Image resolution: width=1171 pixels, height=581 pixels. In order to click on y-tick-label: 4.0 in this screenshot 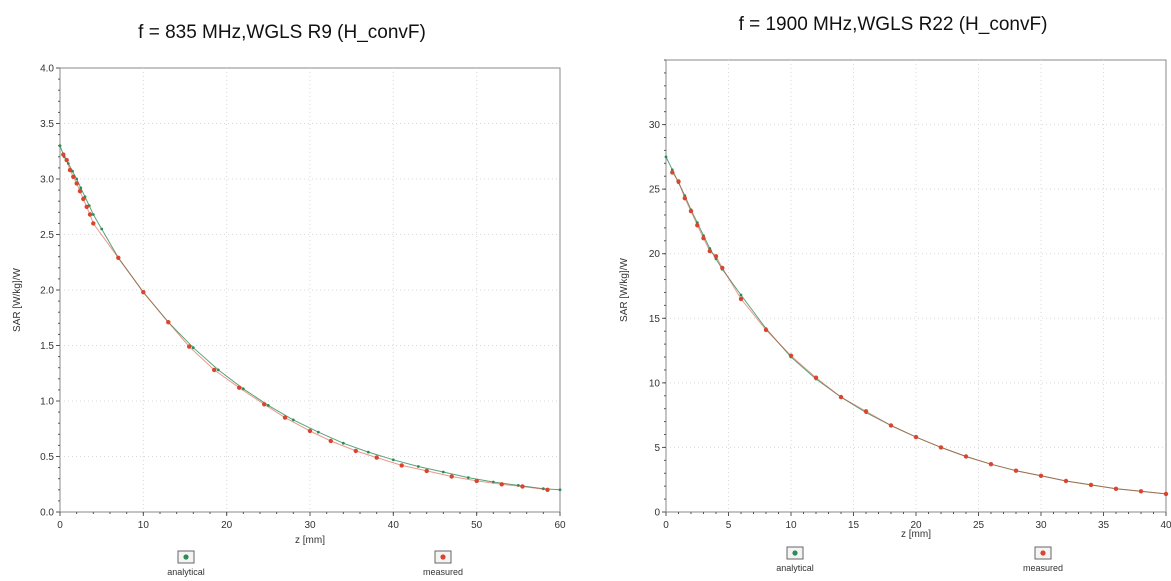, I will do `click(47, 69)`.